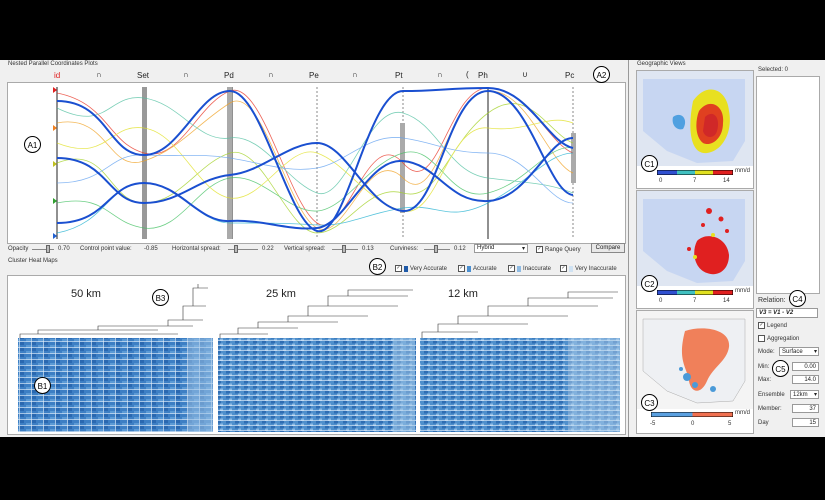 The width and height of the screenshot is (825, 500). Describe the element at coordinates (406, 268) in the screenshot. I see `swatch-very-accurate` at that location.